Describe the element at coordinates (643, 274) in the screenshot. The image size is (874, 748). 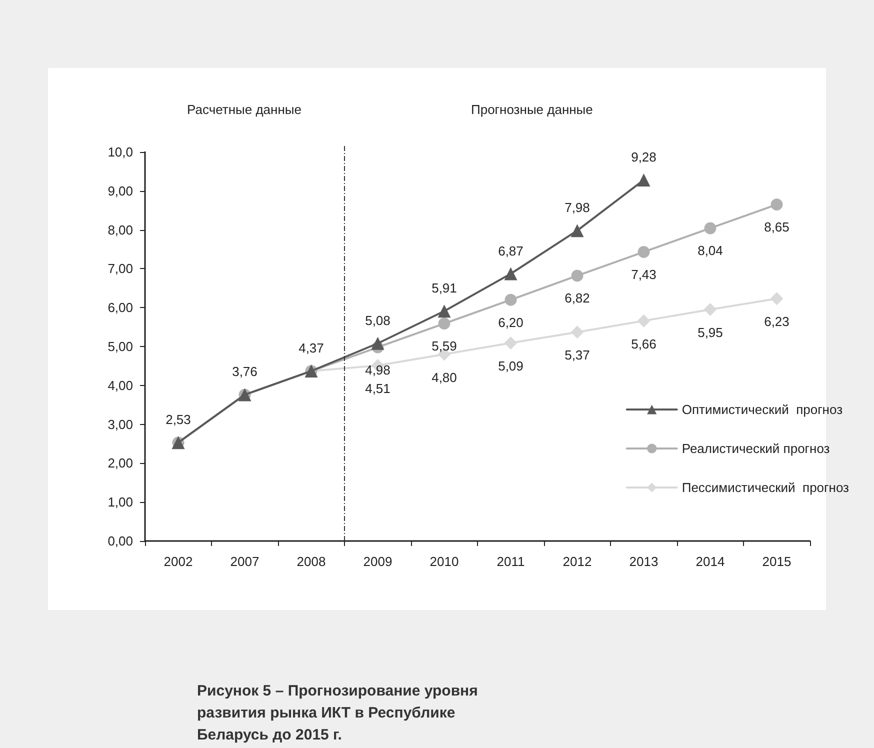
I see `data-label: 7,43` at that location.